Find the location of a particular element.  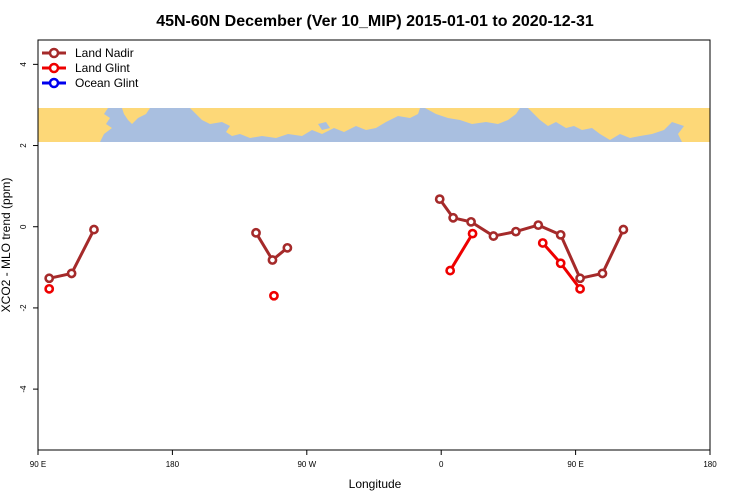

legend-marker-land-glint is located at coordinates (54, 68).